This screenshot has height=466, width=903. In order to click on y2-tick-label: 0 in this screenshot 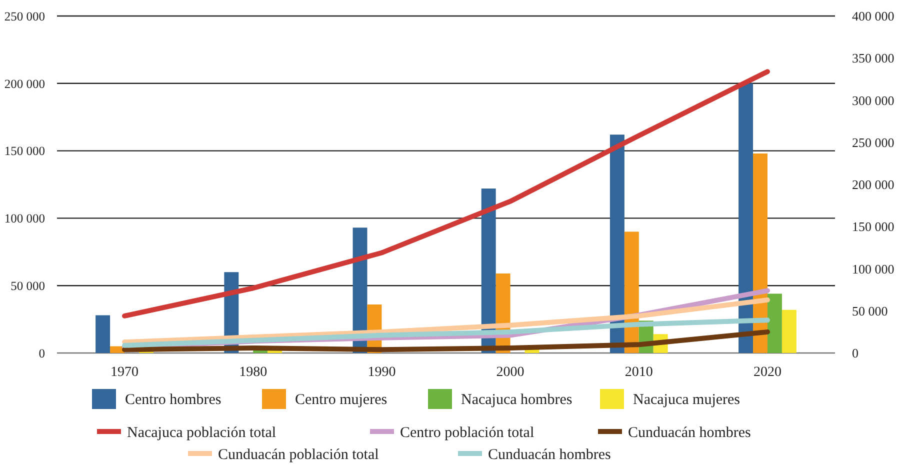, I will do `click(855, 353)`.